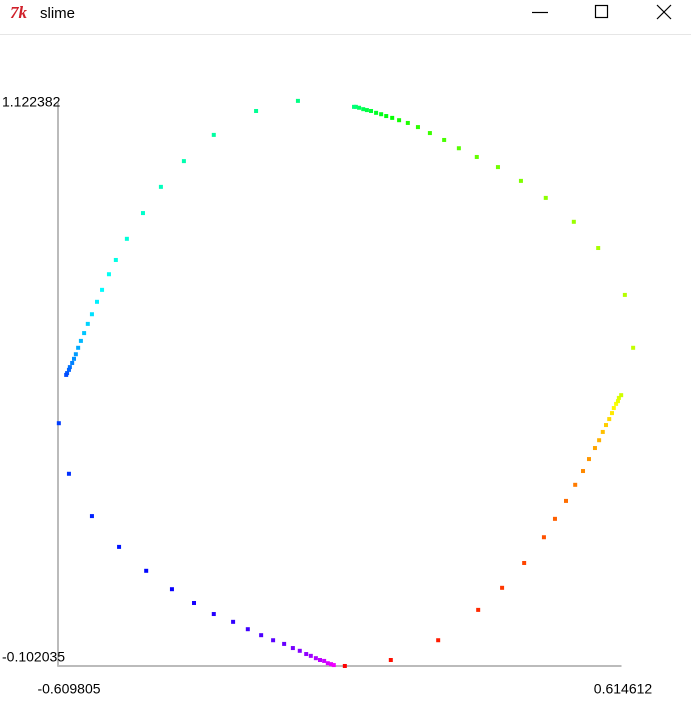 This screenshot has width=691, height=719. What do you see at coordinates (31, 102) in the screenshot?
I see `y-tick-label: 1.122382` at bounding box center [31, 102].